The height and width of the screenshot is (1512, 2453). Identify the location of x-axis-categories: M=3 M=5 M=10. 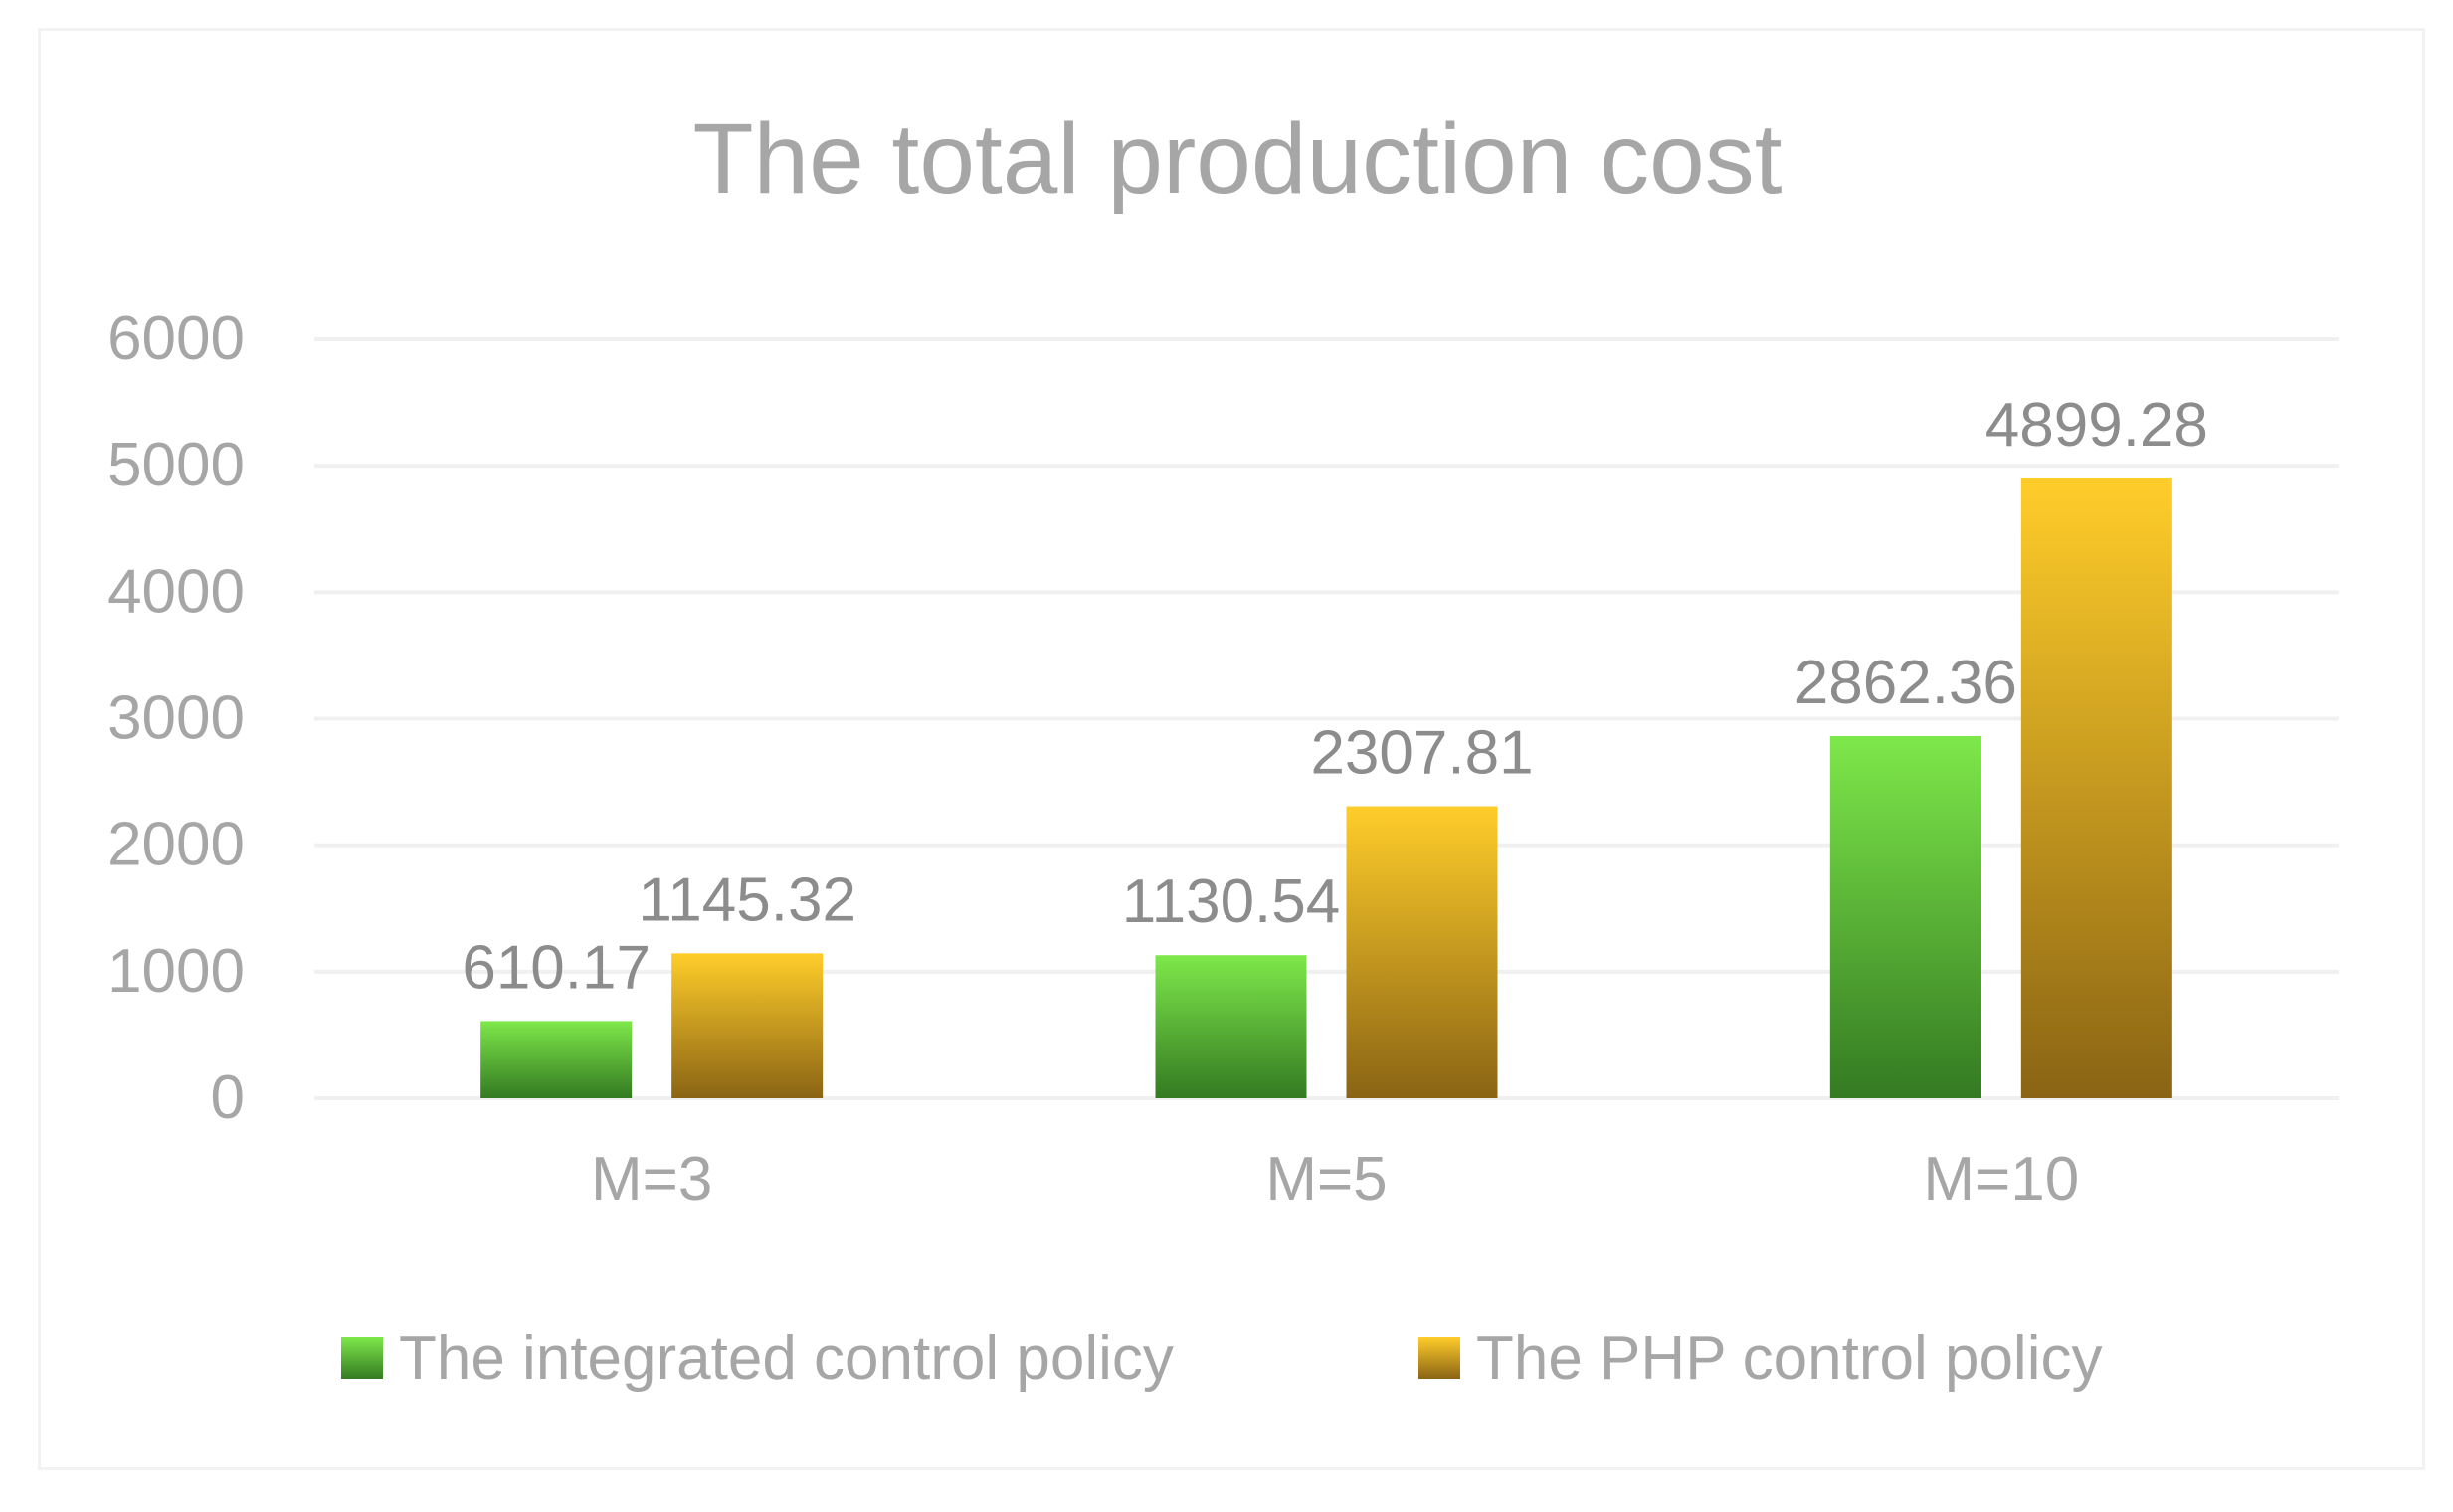
(1335, 1180).